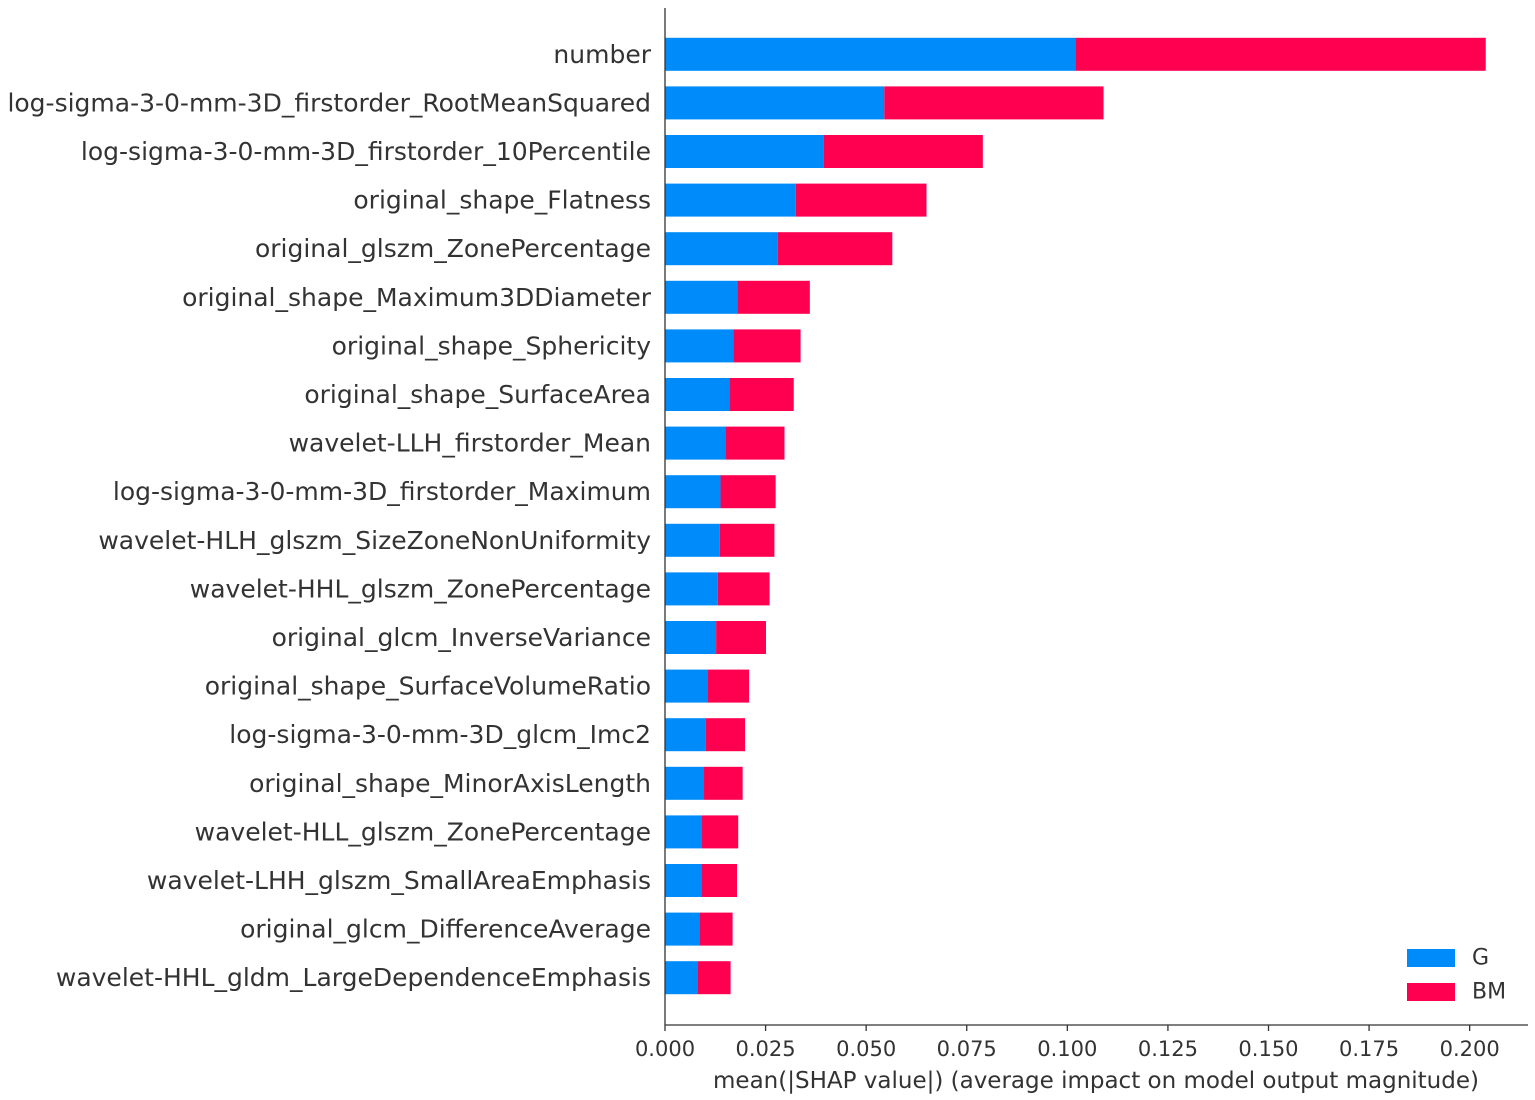  What do you see at coordinates (492, 345) in the screenshot?
I see `category-label: original_shape_Sphericity` at bounding box center [492, 345].